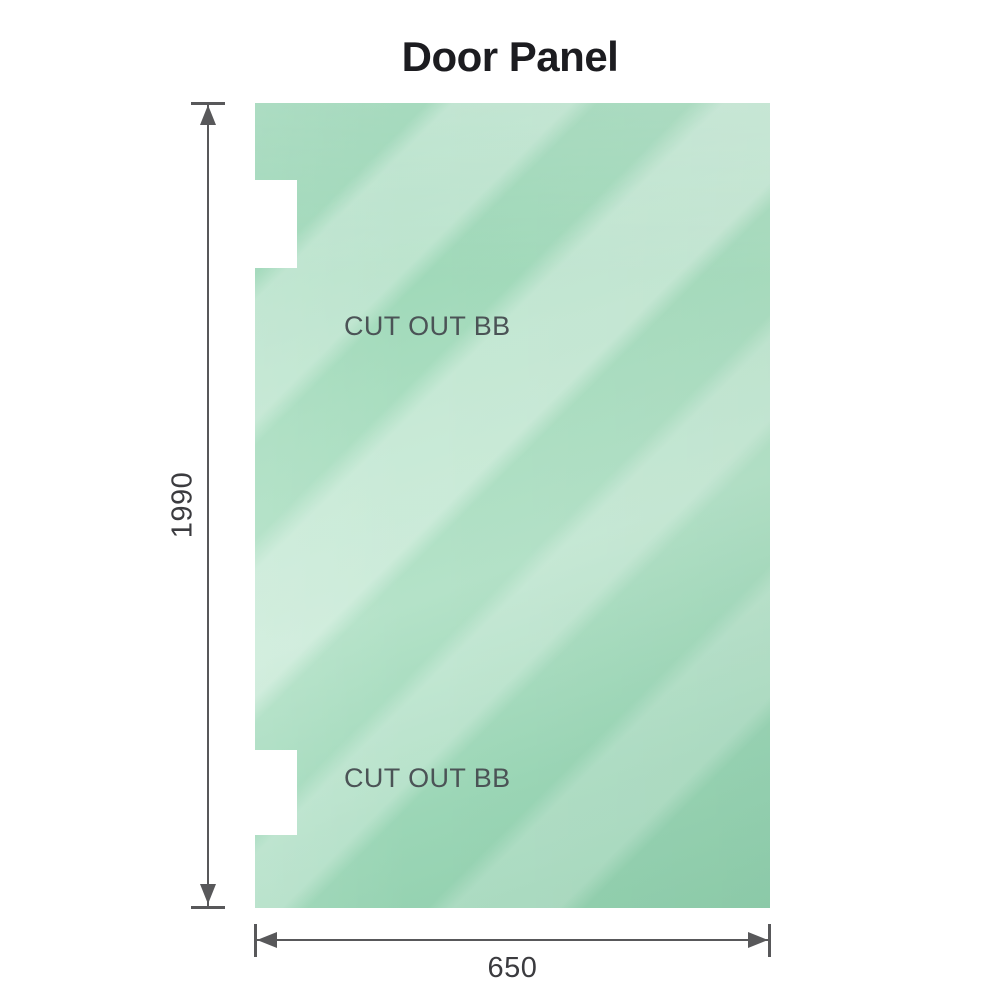 This screenshot has width=1000, height=1000. Describe the element at coordinates (285, 761) in the screenshot. I see `notch-bulge-bottom-upper` at that location.